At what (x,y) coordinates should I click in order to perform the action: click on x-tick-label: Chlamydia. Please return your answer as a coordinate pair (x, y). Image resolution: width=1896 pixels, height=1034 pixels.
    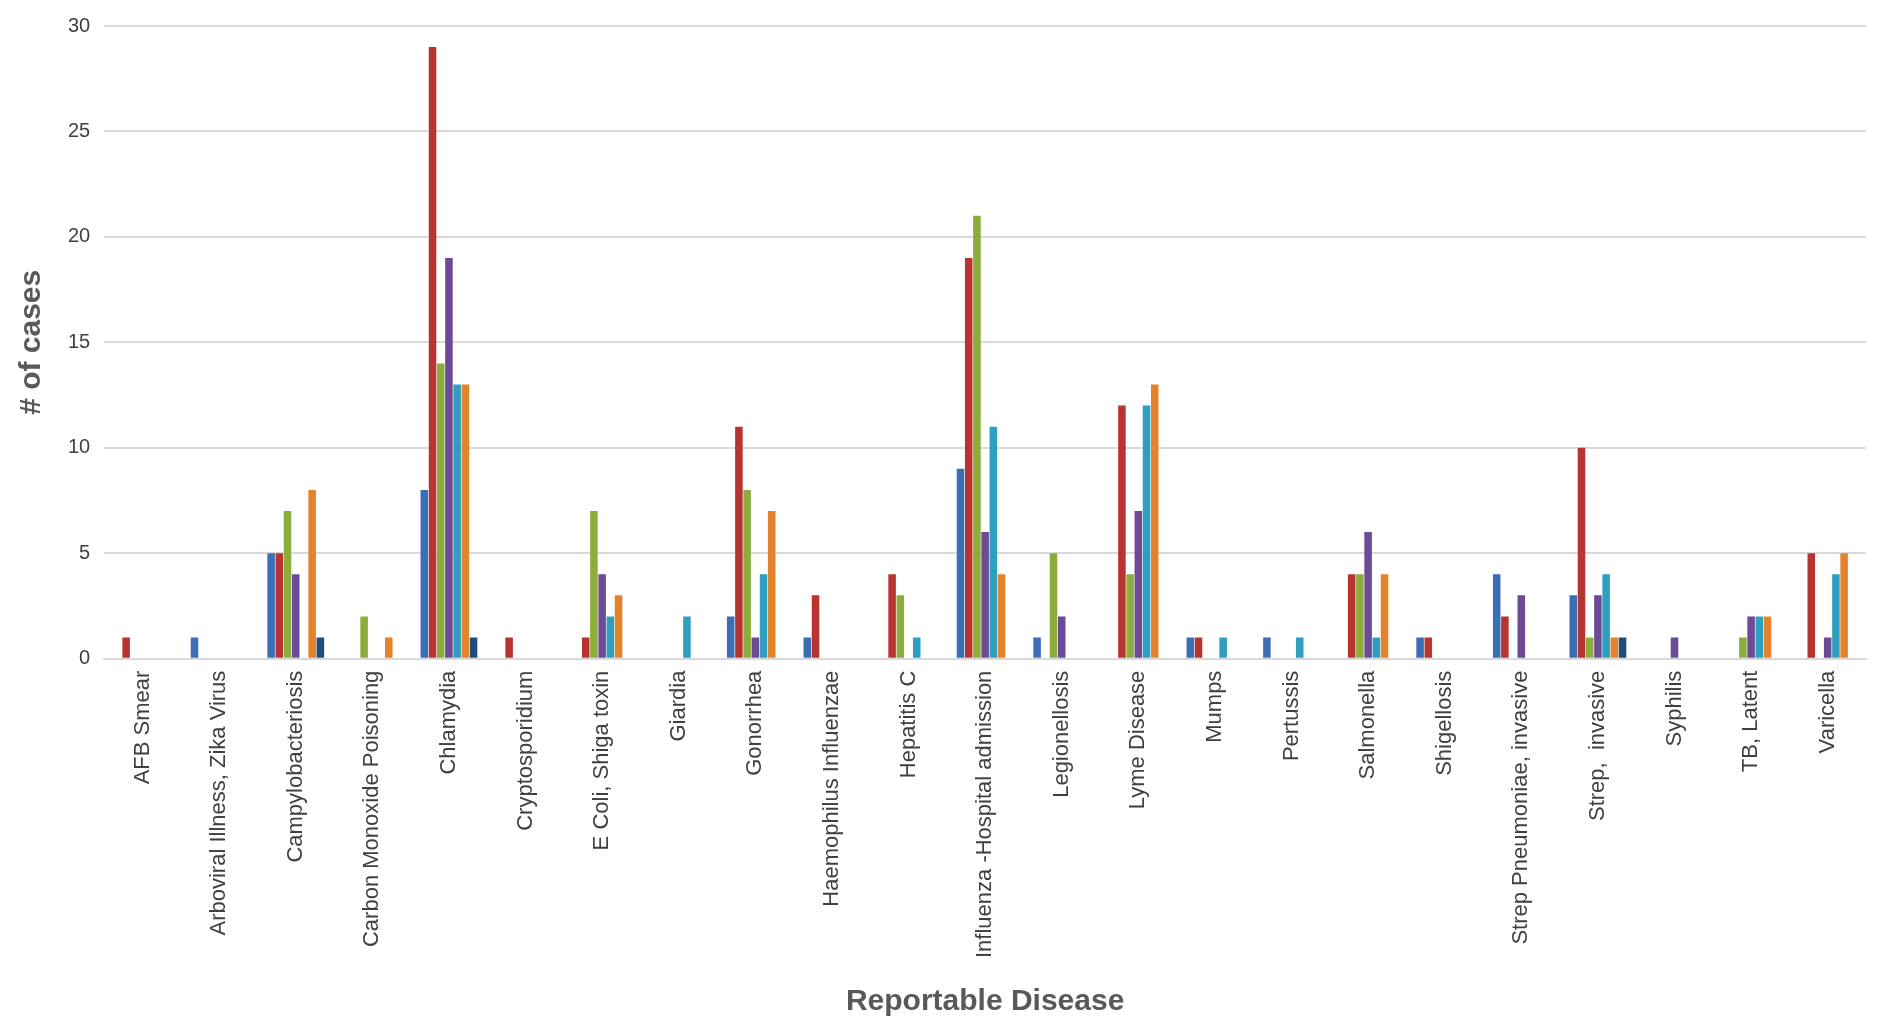
    Looking at the image, I should click on (447, 722).